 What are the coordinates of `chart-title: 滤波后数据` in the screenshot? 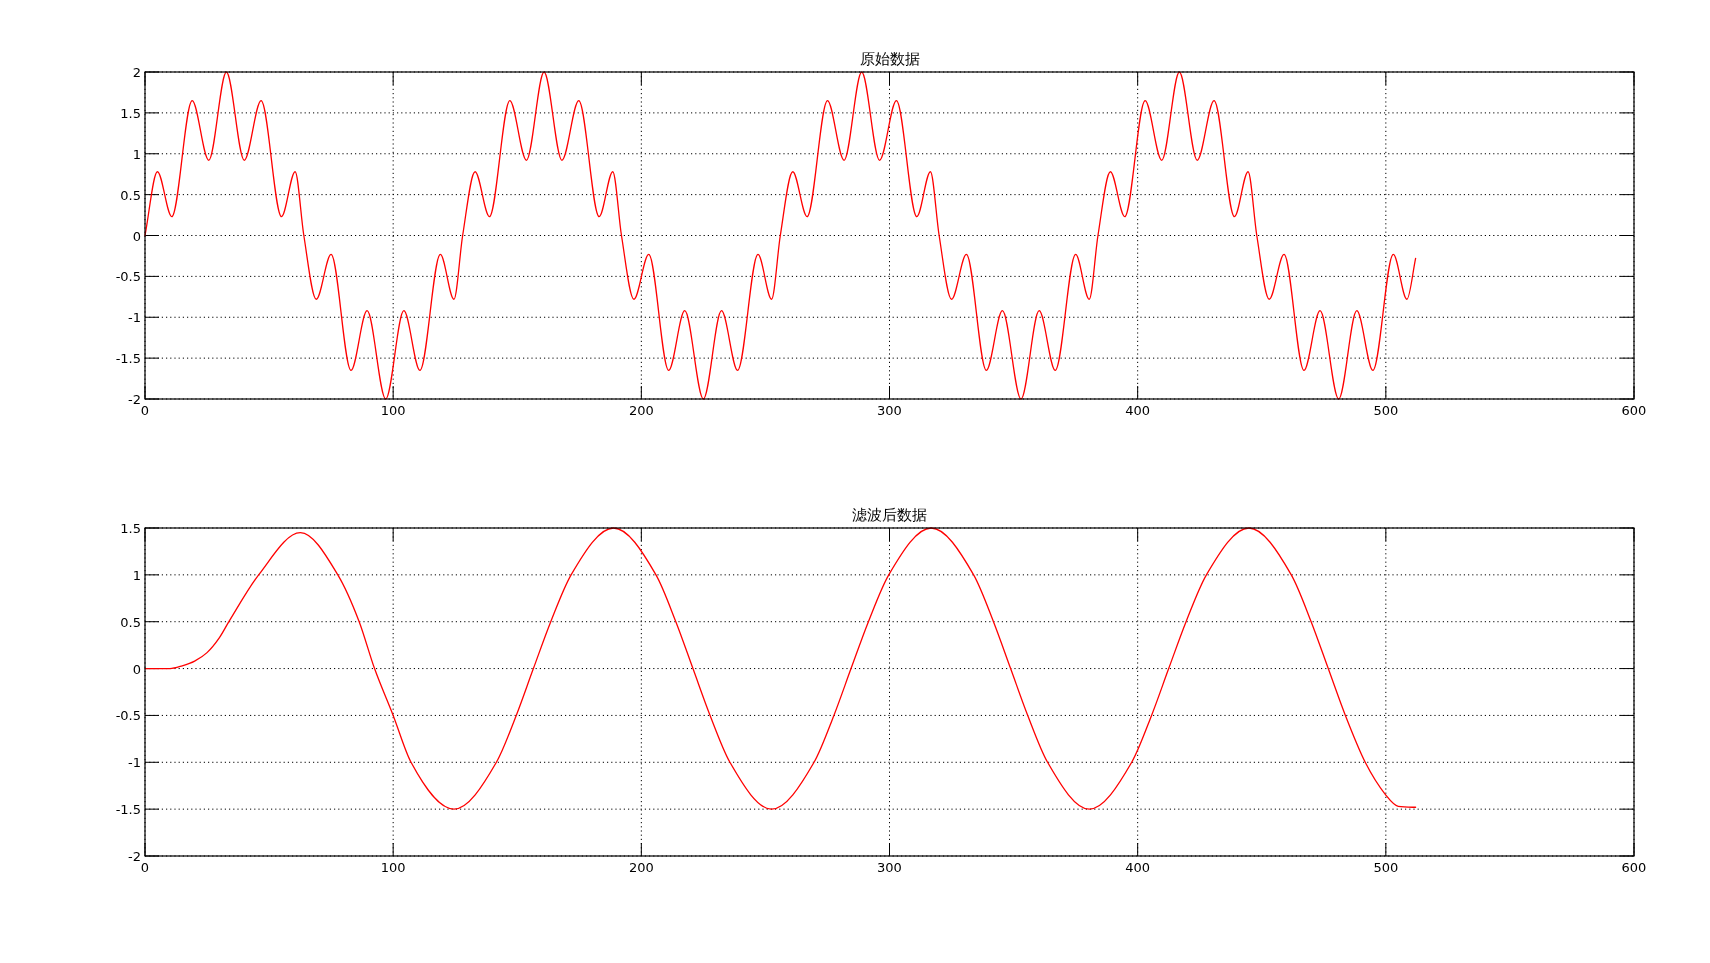 It's located at (889, 515).